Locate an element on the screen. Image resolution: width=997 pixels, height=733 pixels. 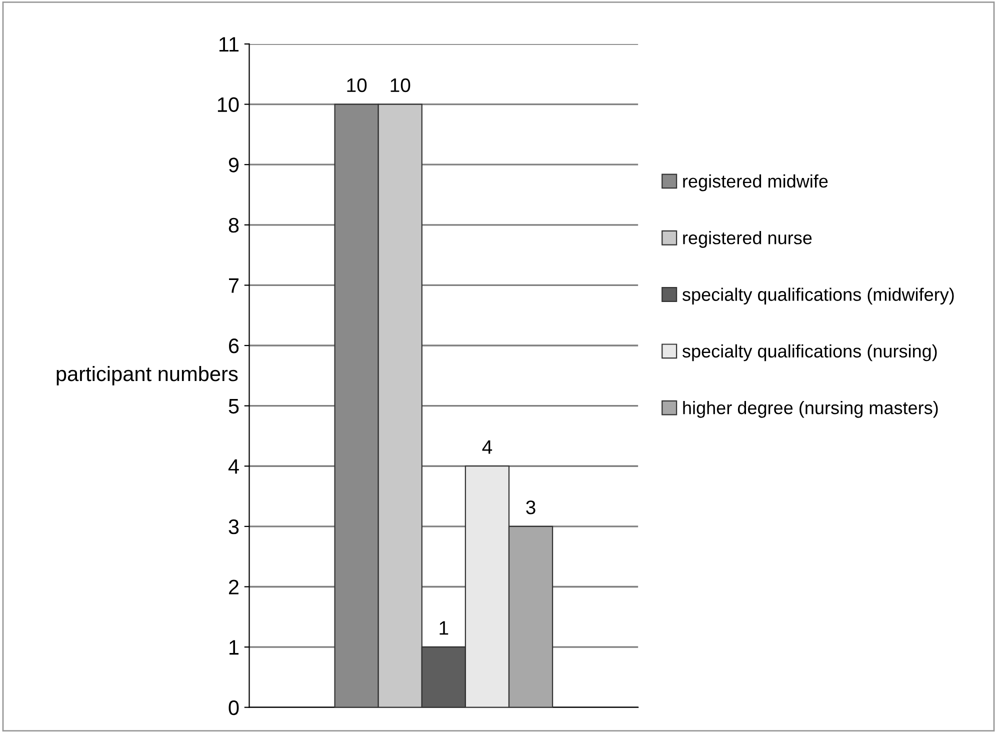
y-tick-label: 1 is located at coordinates (234, 647).